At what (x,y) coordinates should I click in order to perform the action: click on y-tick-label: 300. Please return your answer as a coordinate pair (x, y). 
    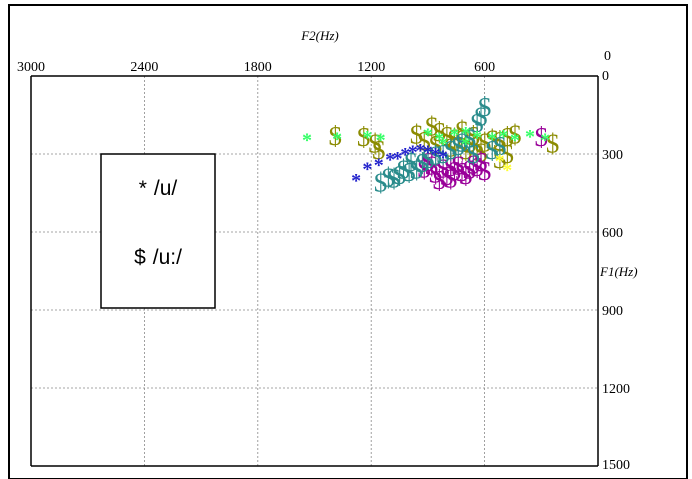
    Looking at the image, I should click on (612, 155).